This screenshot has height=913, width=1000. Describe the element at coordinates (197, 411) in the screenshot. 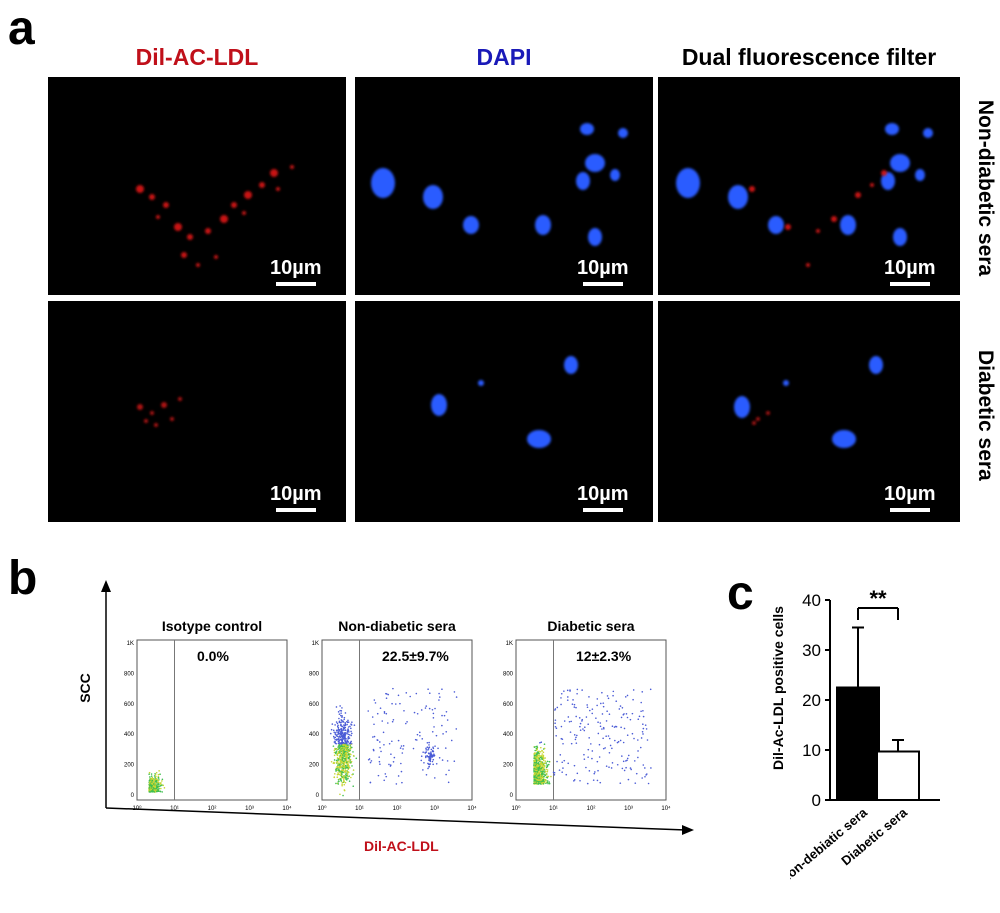

I see `micrograph-dil-diabetic: 10µm` at that location.